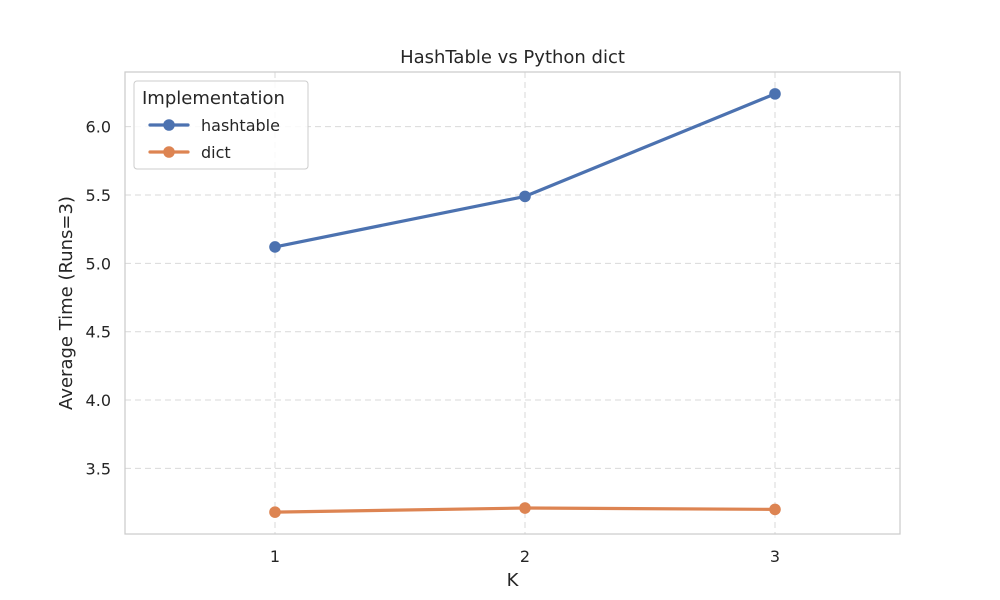 This screenshot has width=1000, height=600. I want to click on legend-title: Implementation, so click(213, 98).